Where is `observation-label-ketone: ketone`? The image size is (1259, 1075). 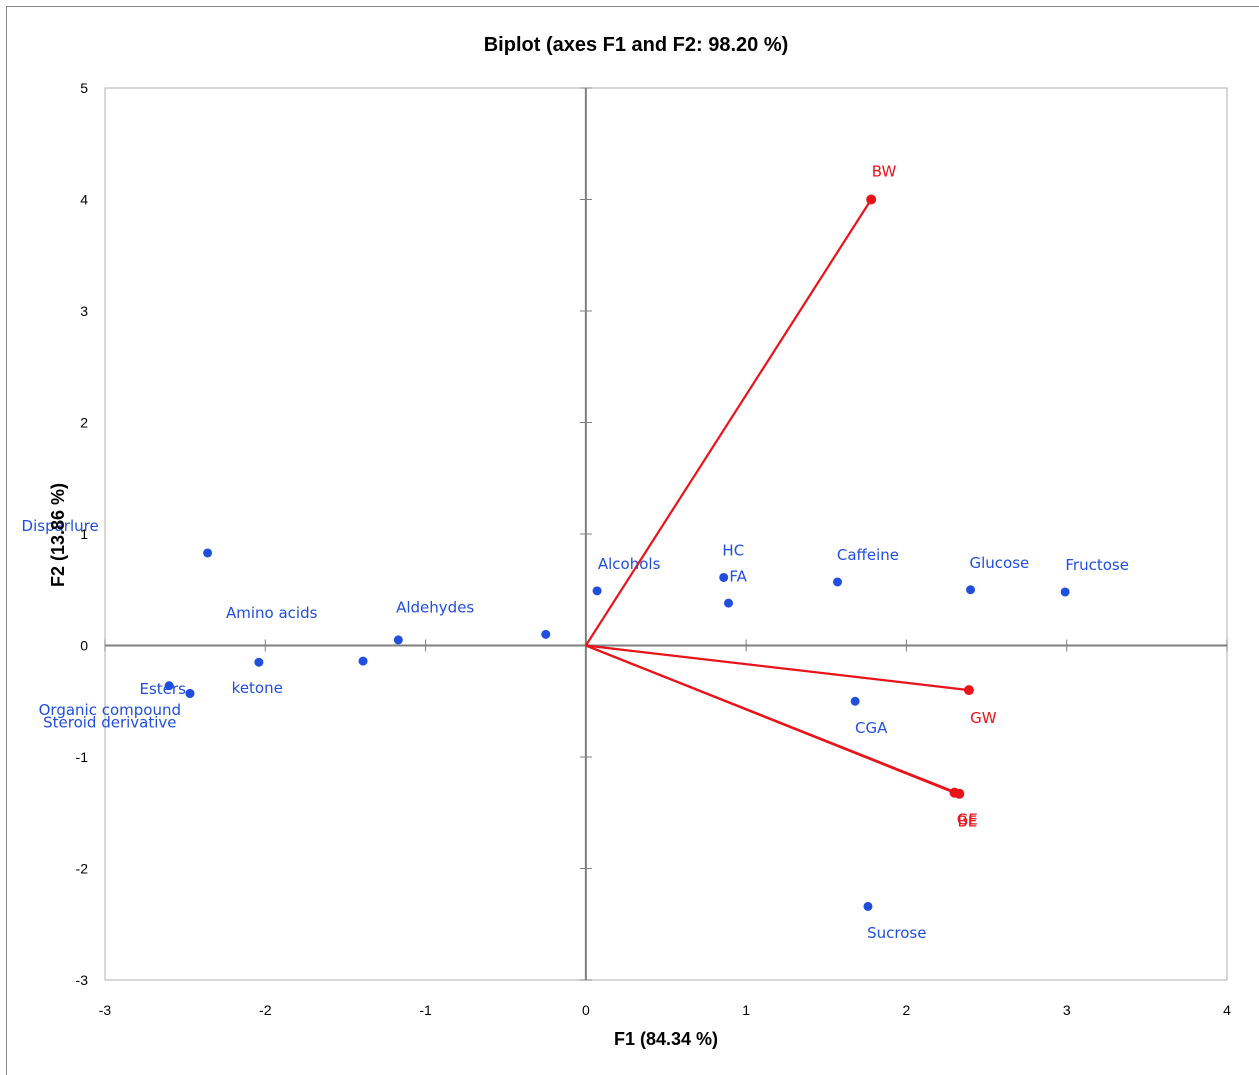
observation-label-ketone: ketone is located at coordinates (257, 688).